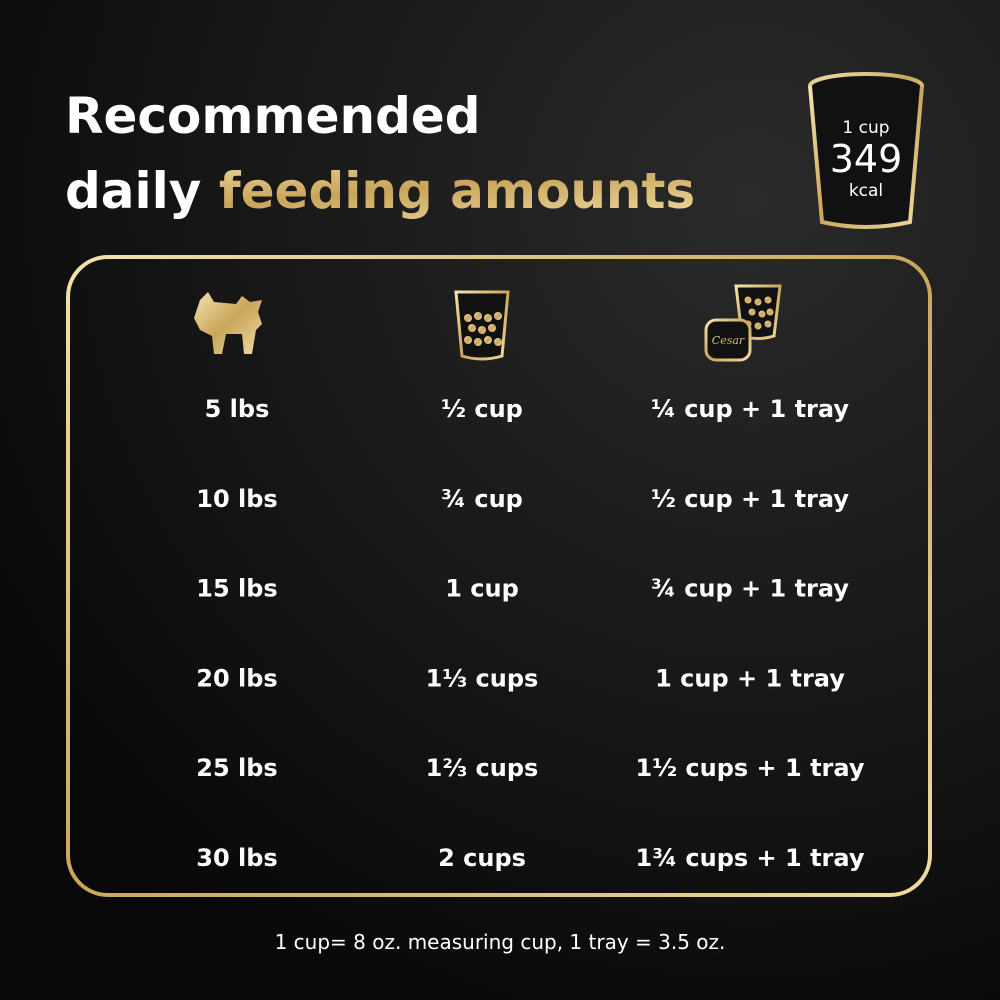 This screenshot has width=1000, height=1000. I want to click on table-cell: 1⅔ cups, so click(482, 768).